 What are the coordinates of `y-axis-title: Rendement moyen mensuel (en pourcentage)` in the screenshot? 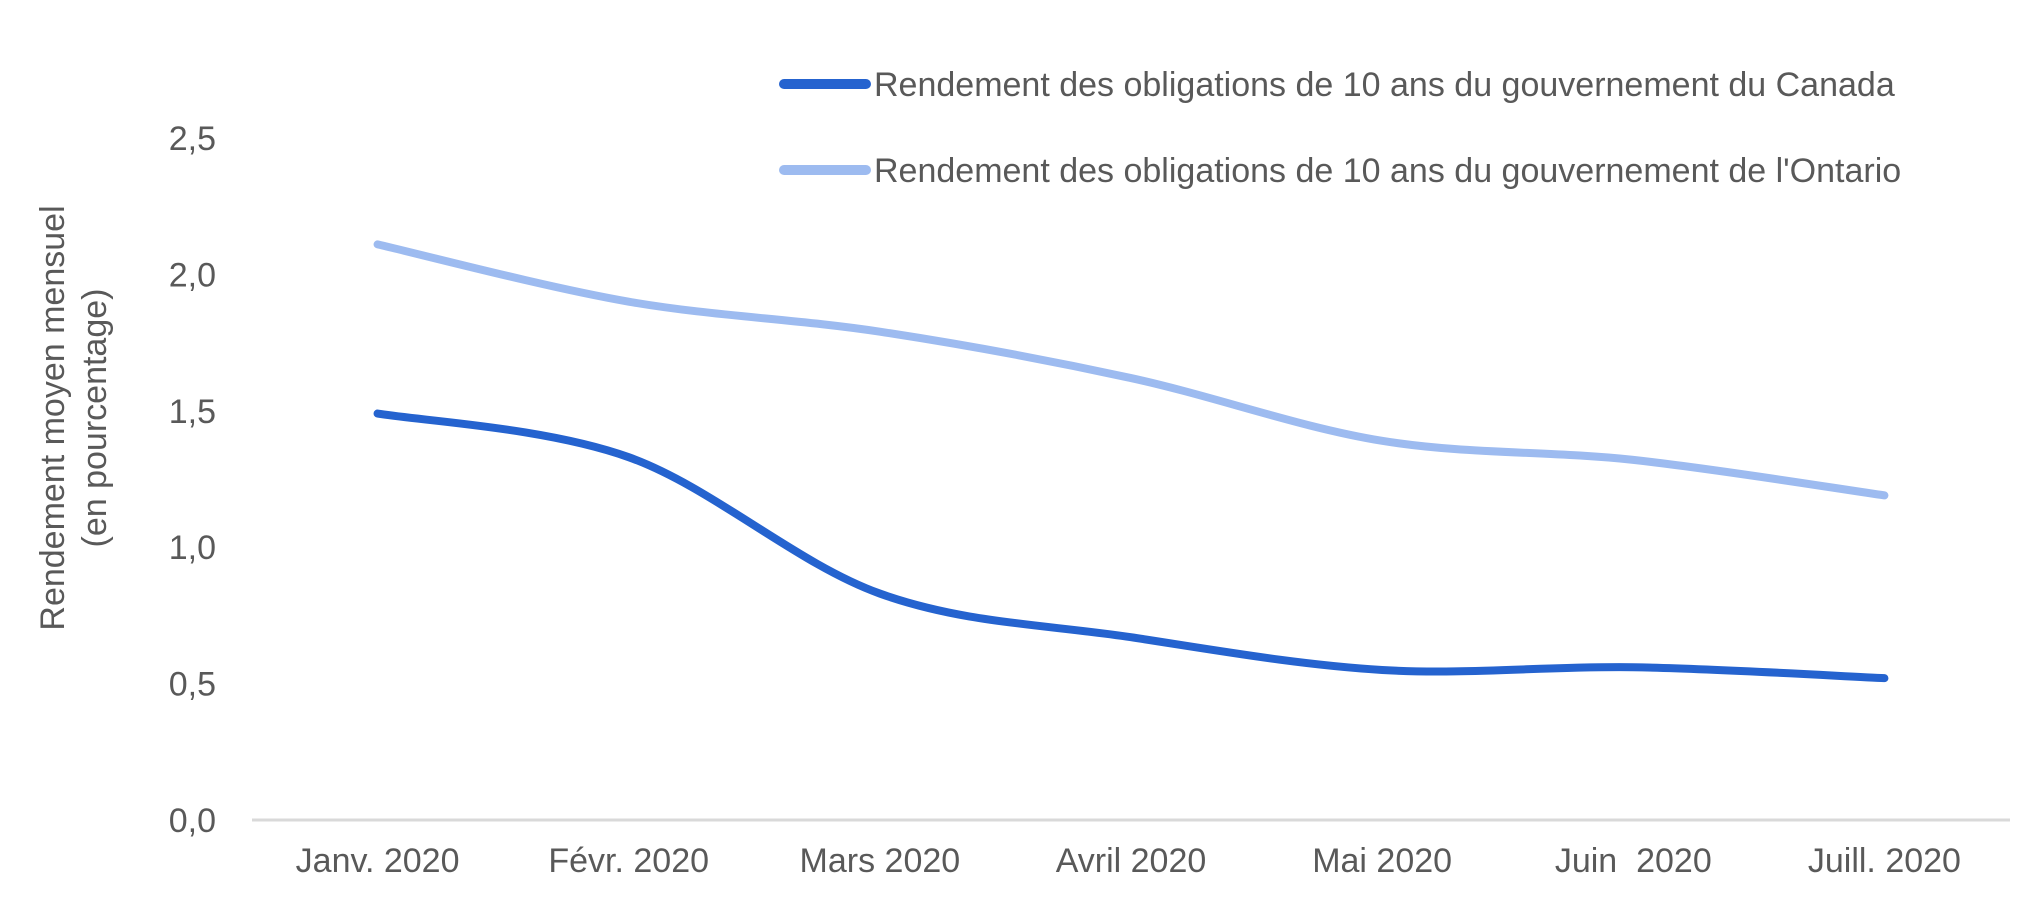 It's located at (74, 417).